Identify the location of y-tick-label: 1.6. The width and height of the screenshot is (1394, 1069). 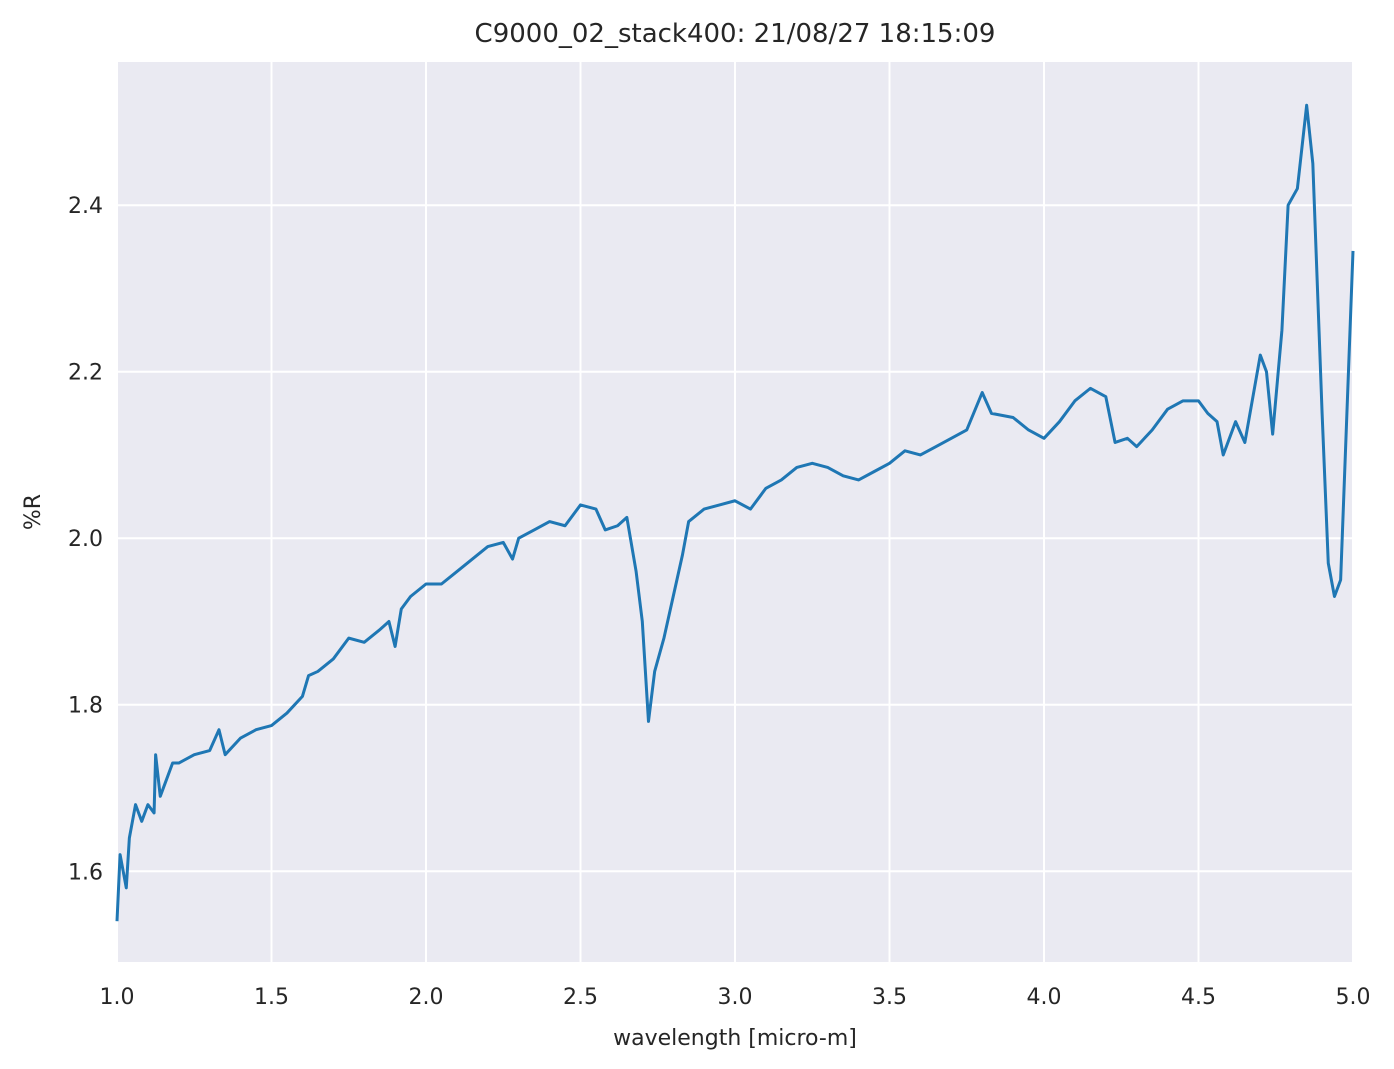
(85, 872).